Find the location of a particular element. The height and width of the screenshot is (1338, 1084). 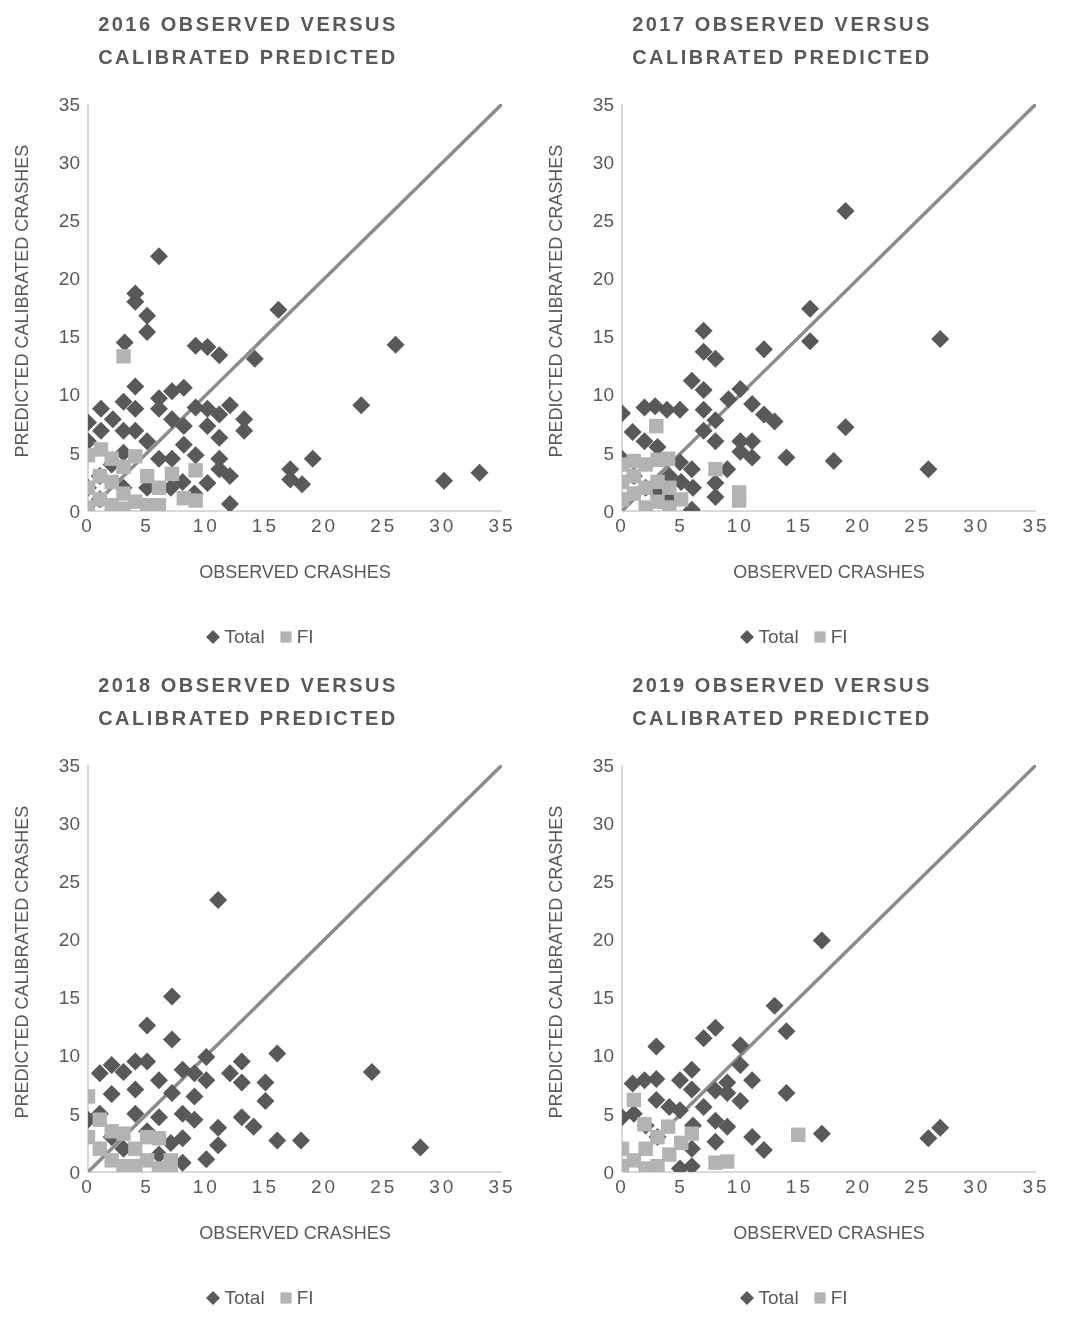

chart-title: 2016 OBSERVED VERSUS CALIBRATED PREDICTED is located at coordinates (248, 41).